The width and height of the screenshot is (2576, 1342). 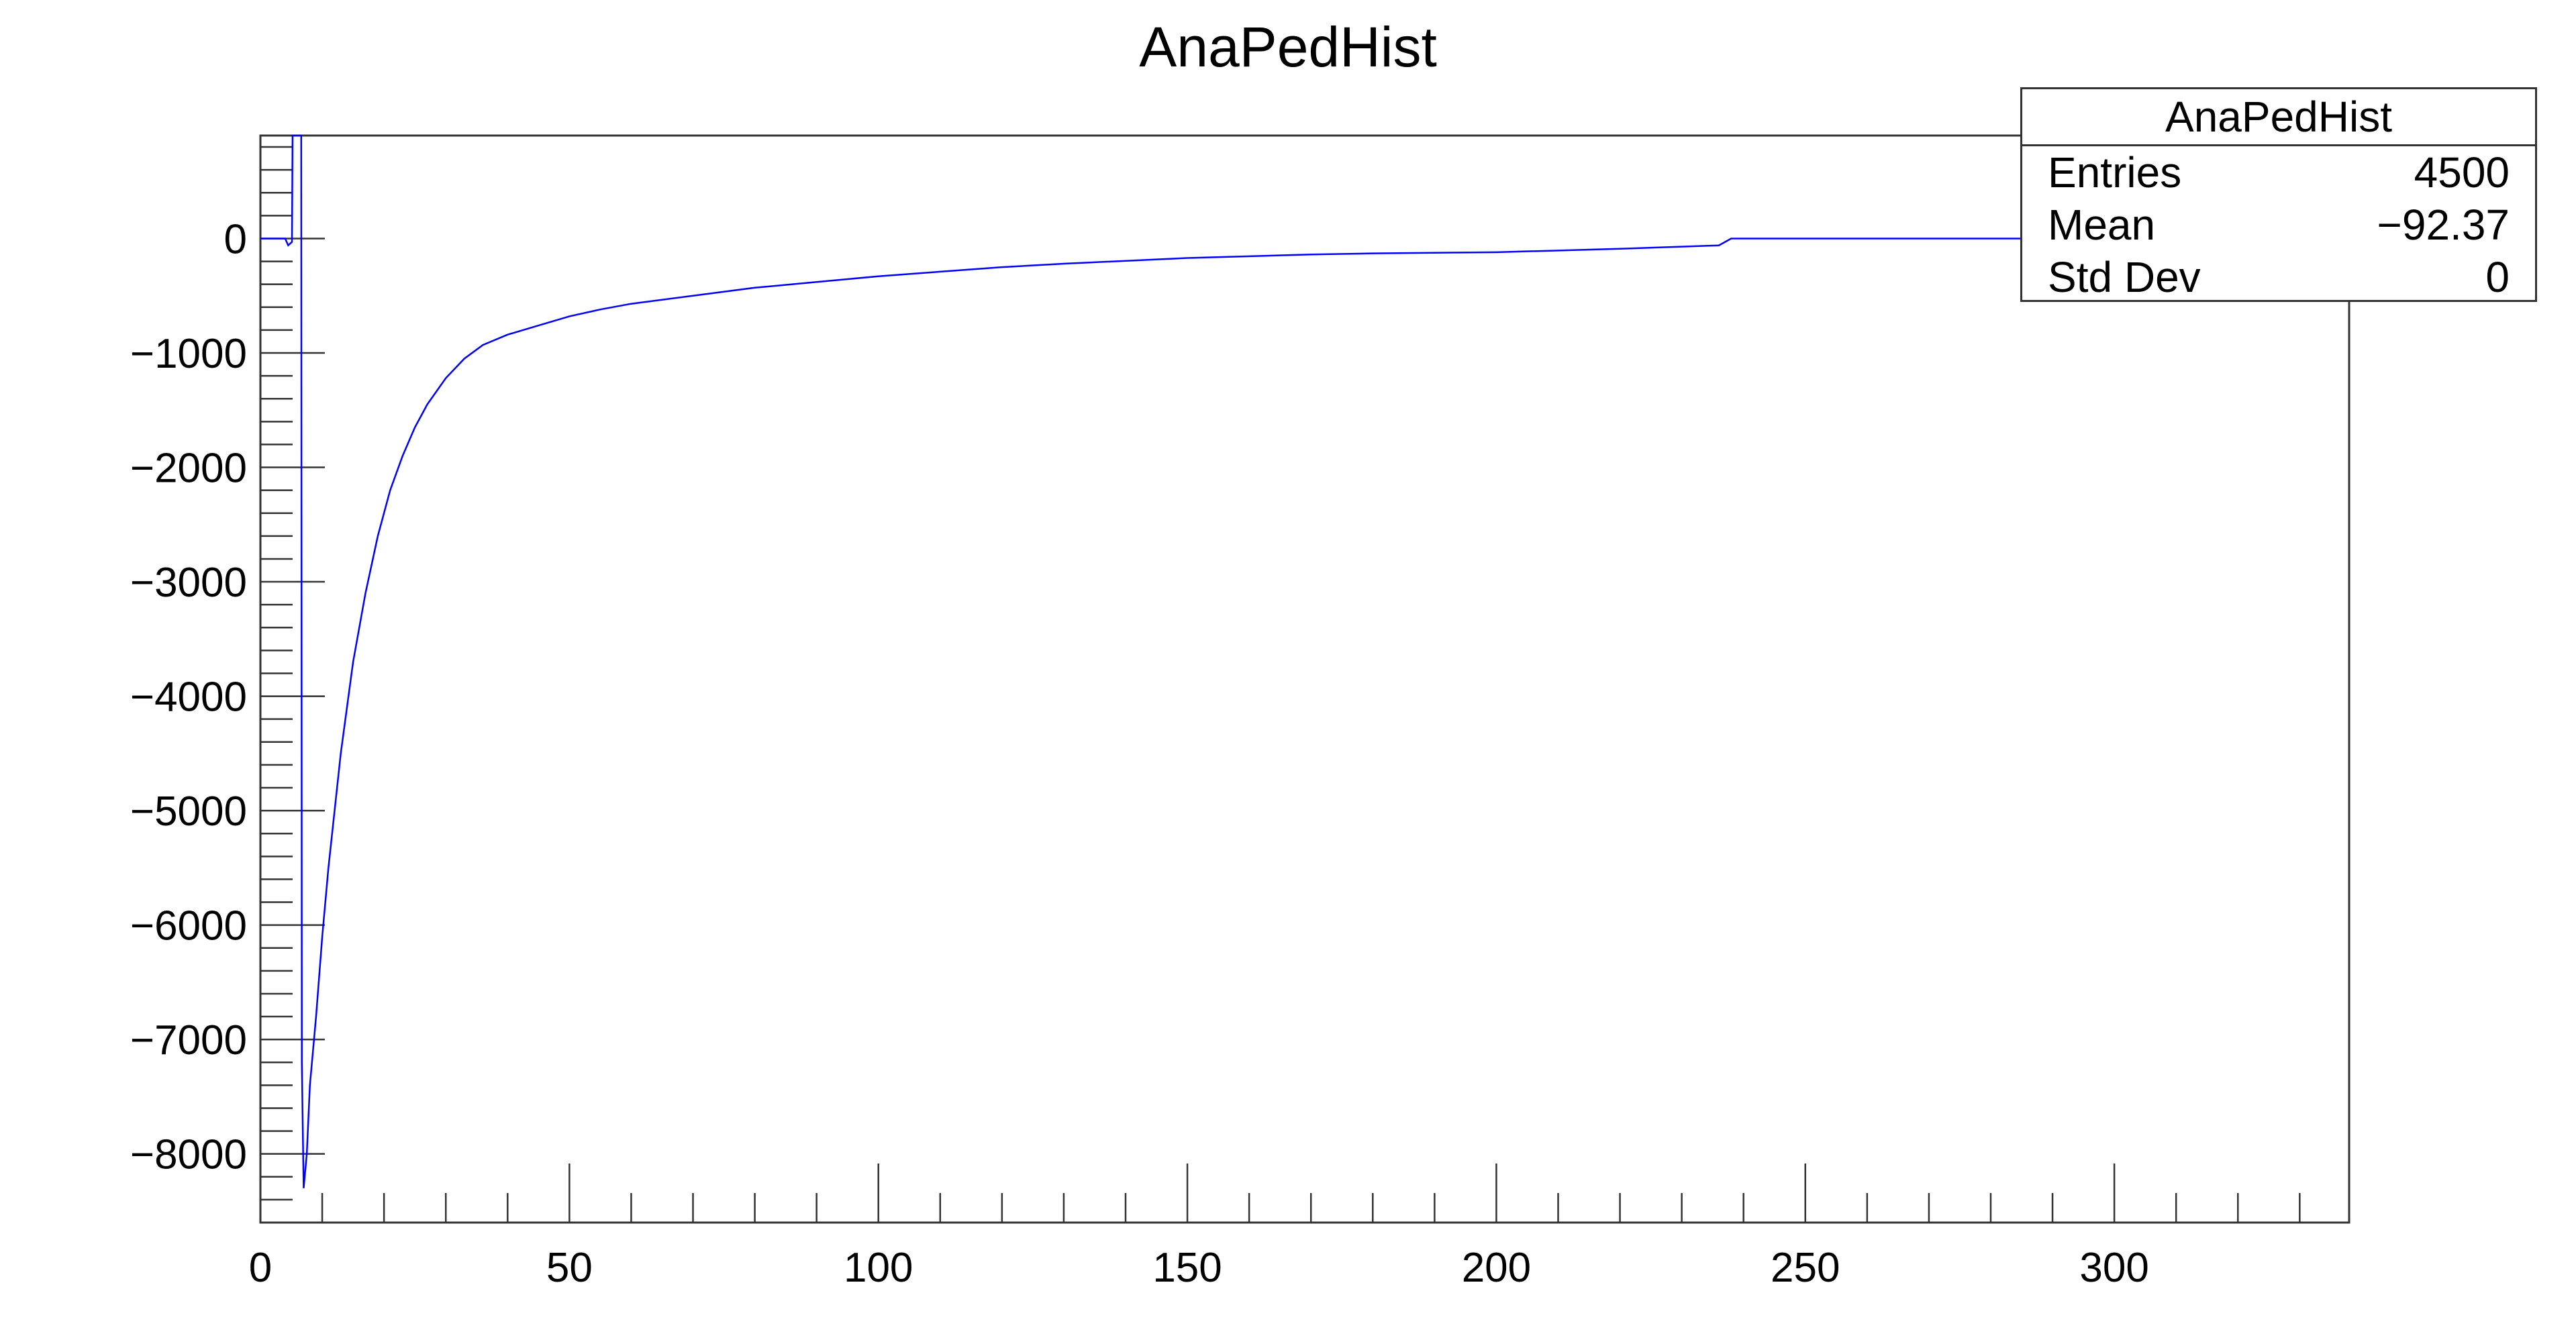 What do you see at coordinates (188, 926) in the screenshot?
I see `y-tick-label: −6000` at bounding box center [188, 926].